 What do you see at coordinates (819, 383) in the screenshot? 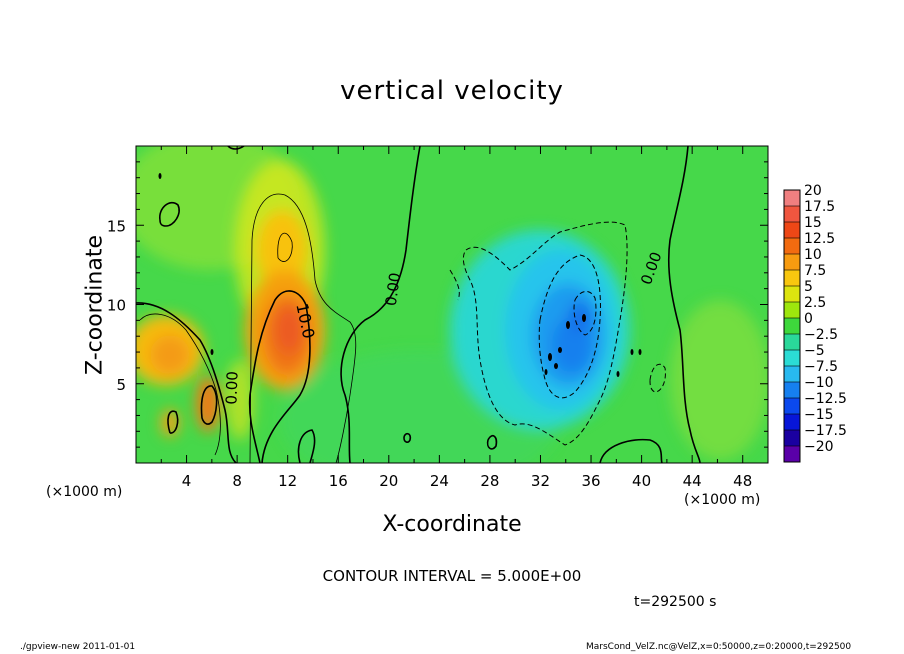
I see `colorbar-label: −10` at bounding box center [819, 383].